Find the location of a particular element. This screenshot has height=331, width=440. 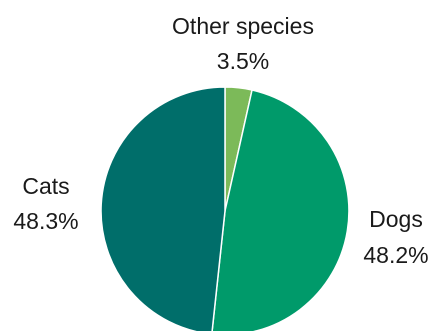

slice-label-other-species: Other species is located at coordinates (243, 26).